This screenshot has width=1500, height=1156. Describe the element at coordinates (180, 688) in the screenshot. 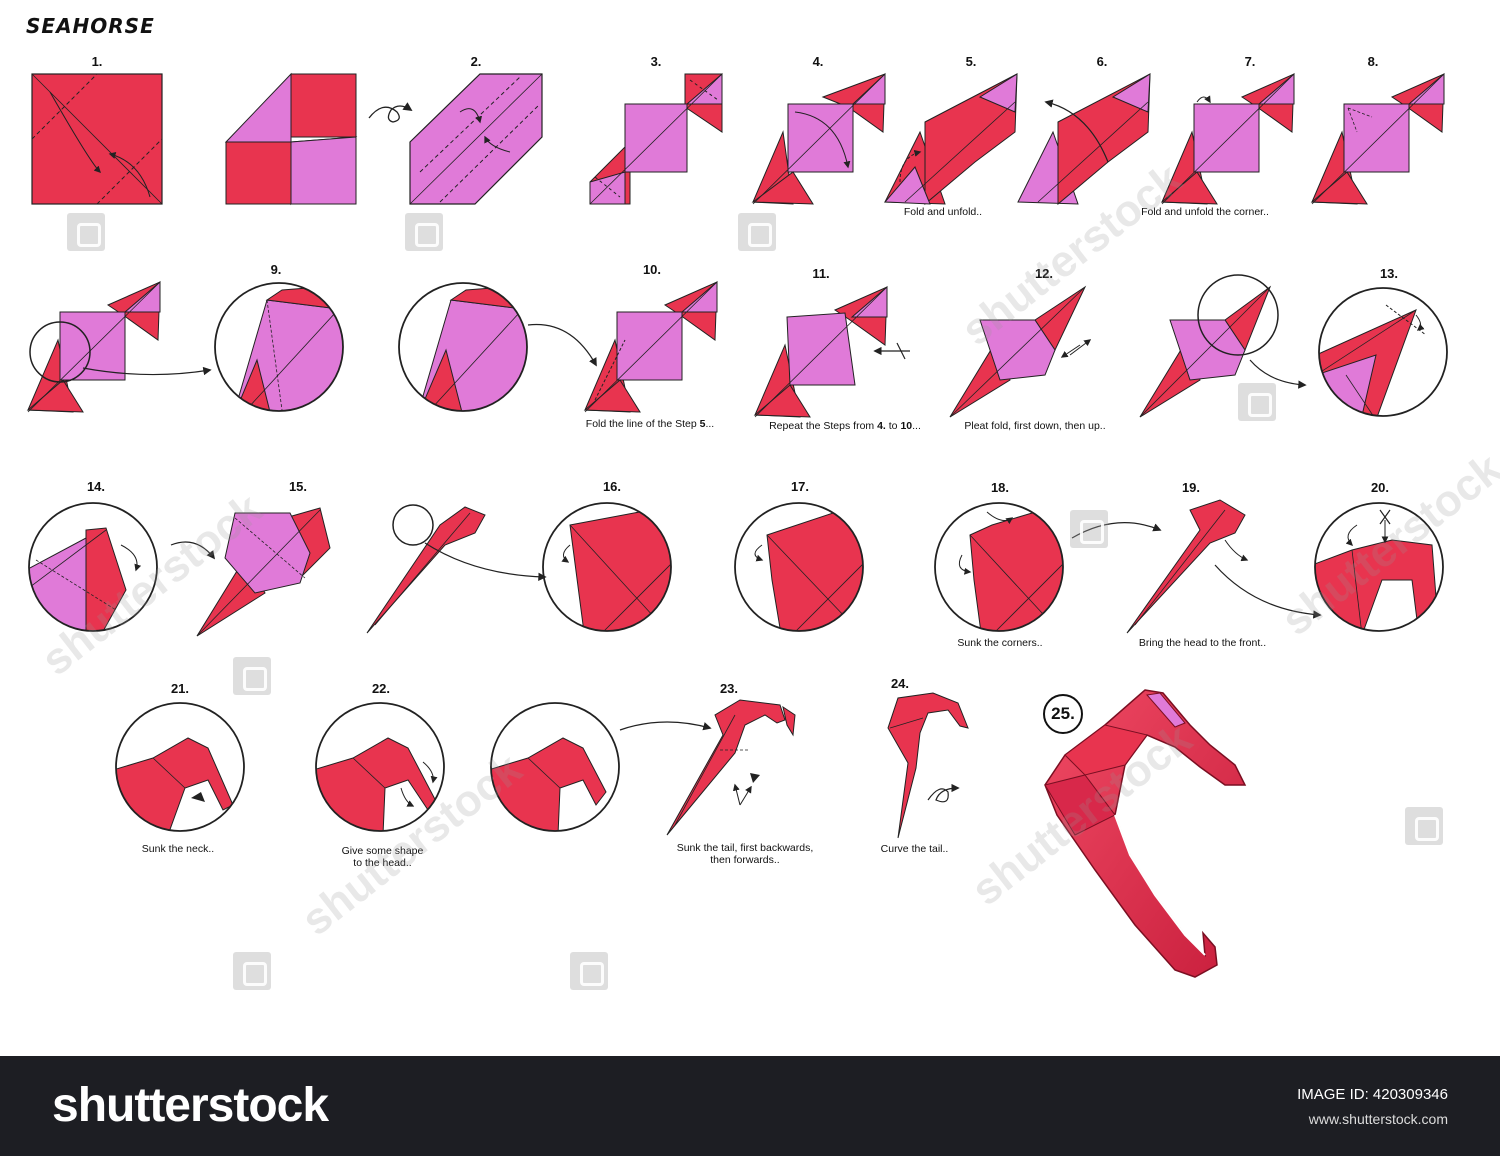

I see `step-21-number: 21.` at that location.